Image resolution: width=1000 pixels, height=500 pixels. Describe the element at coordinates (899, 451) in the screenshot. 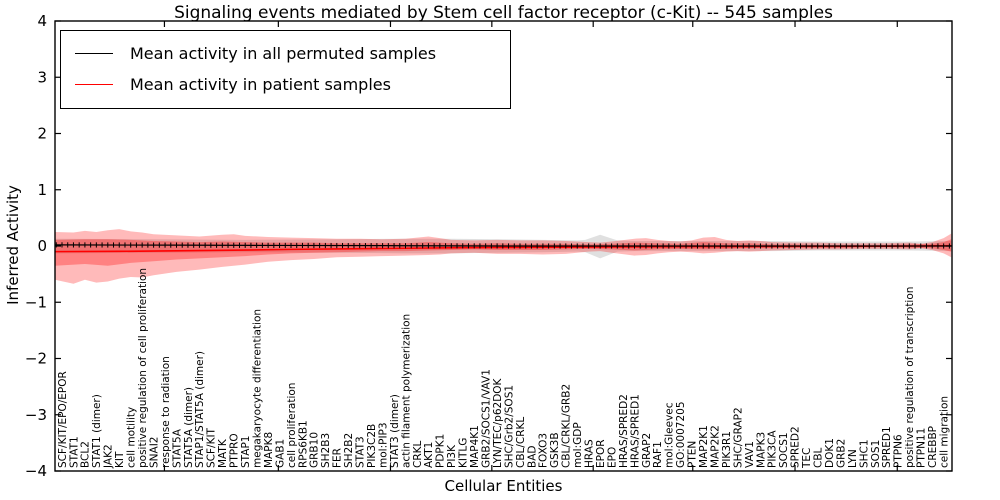

I see `x-tick-label: PTPN6` at that location.